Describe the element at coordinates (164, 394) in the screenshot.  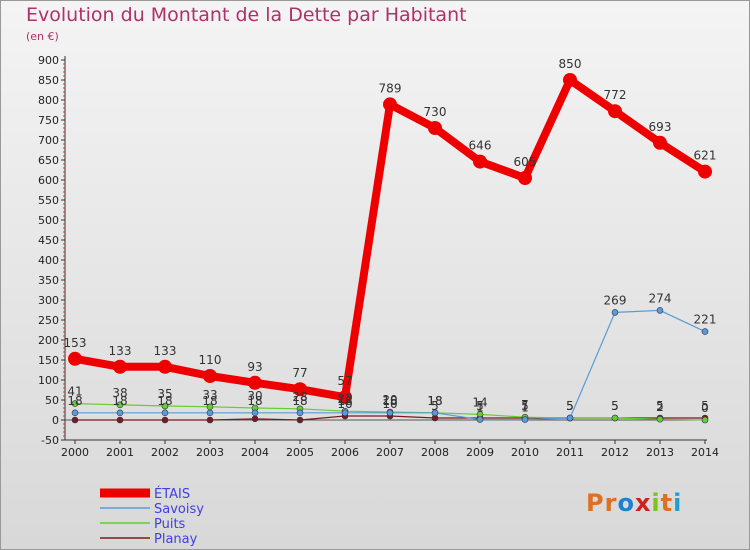
I see `data-label: 35` at that location.